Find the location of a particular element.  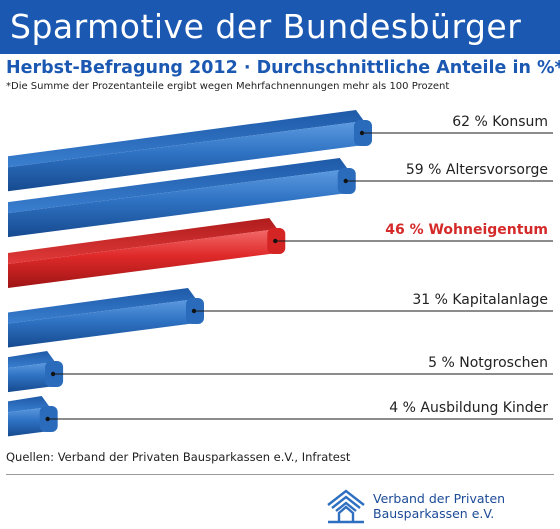

bar-label: 62 % Konsum is located at coordinates (500, 122).